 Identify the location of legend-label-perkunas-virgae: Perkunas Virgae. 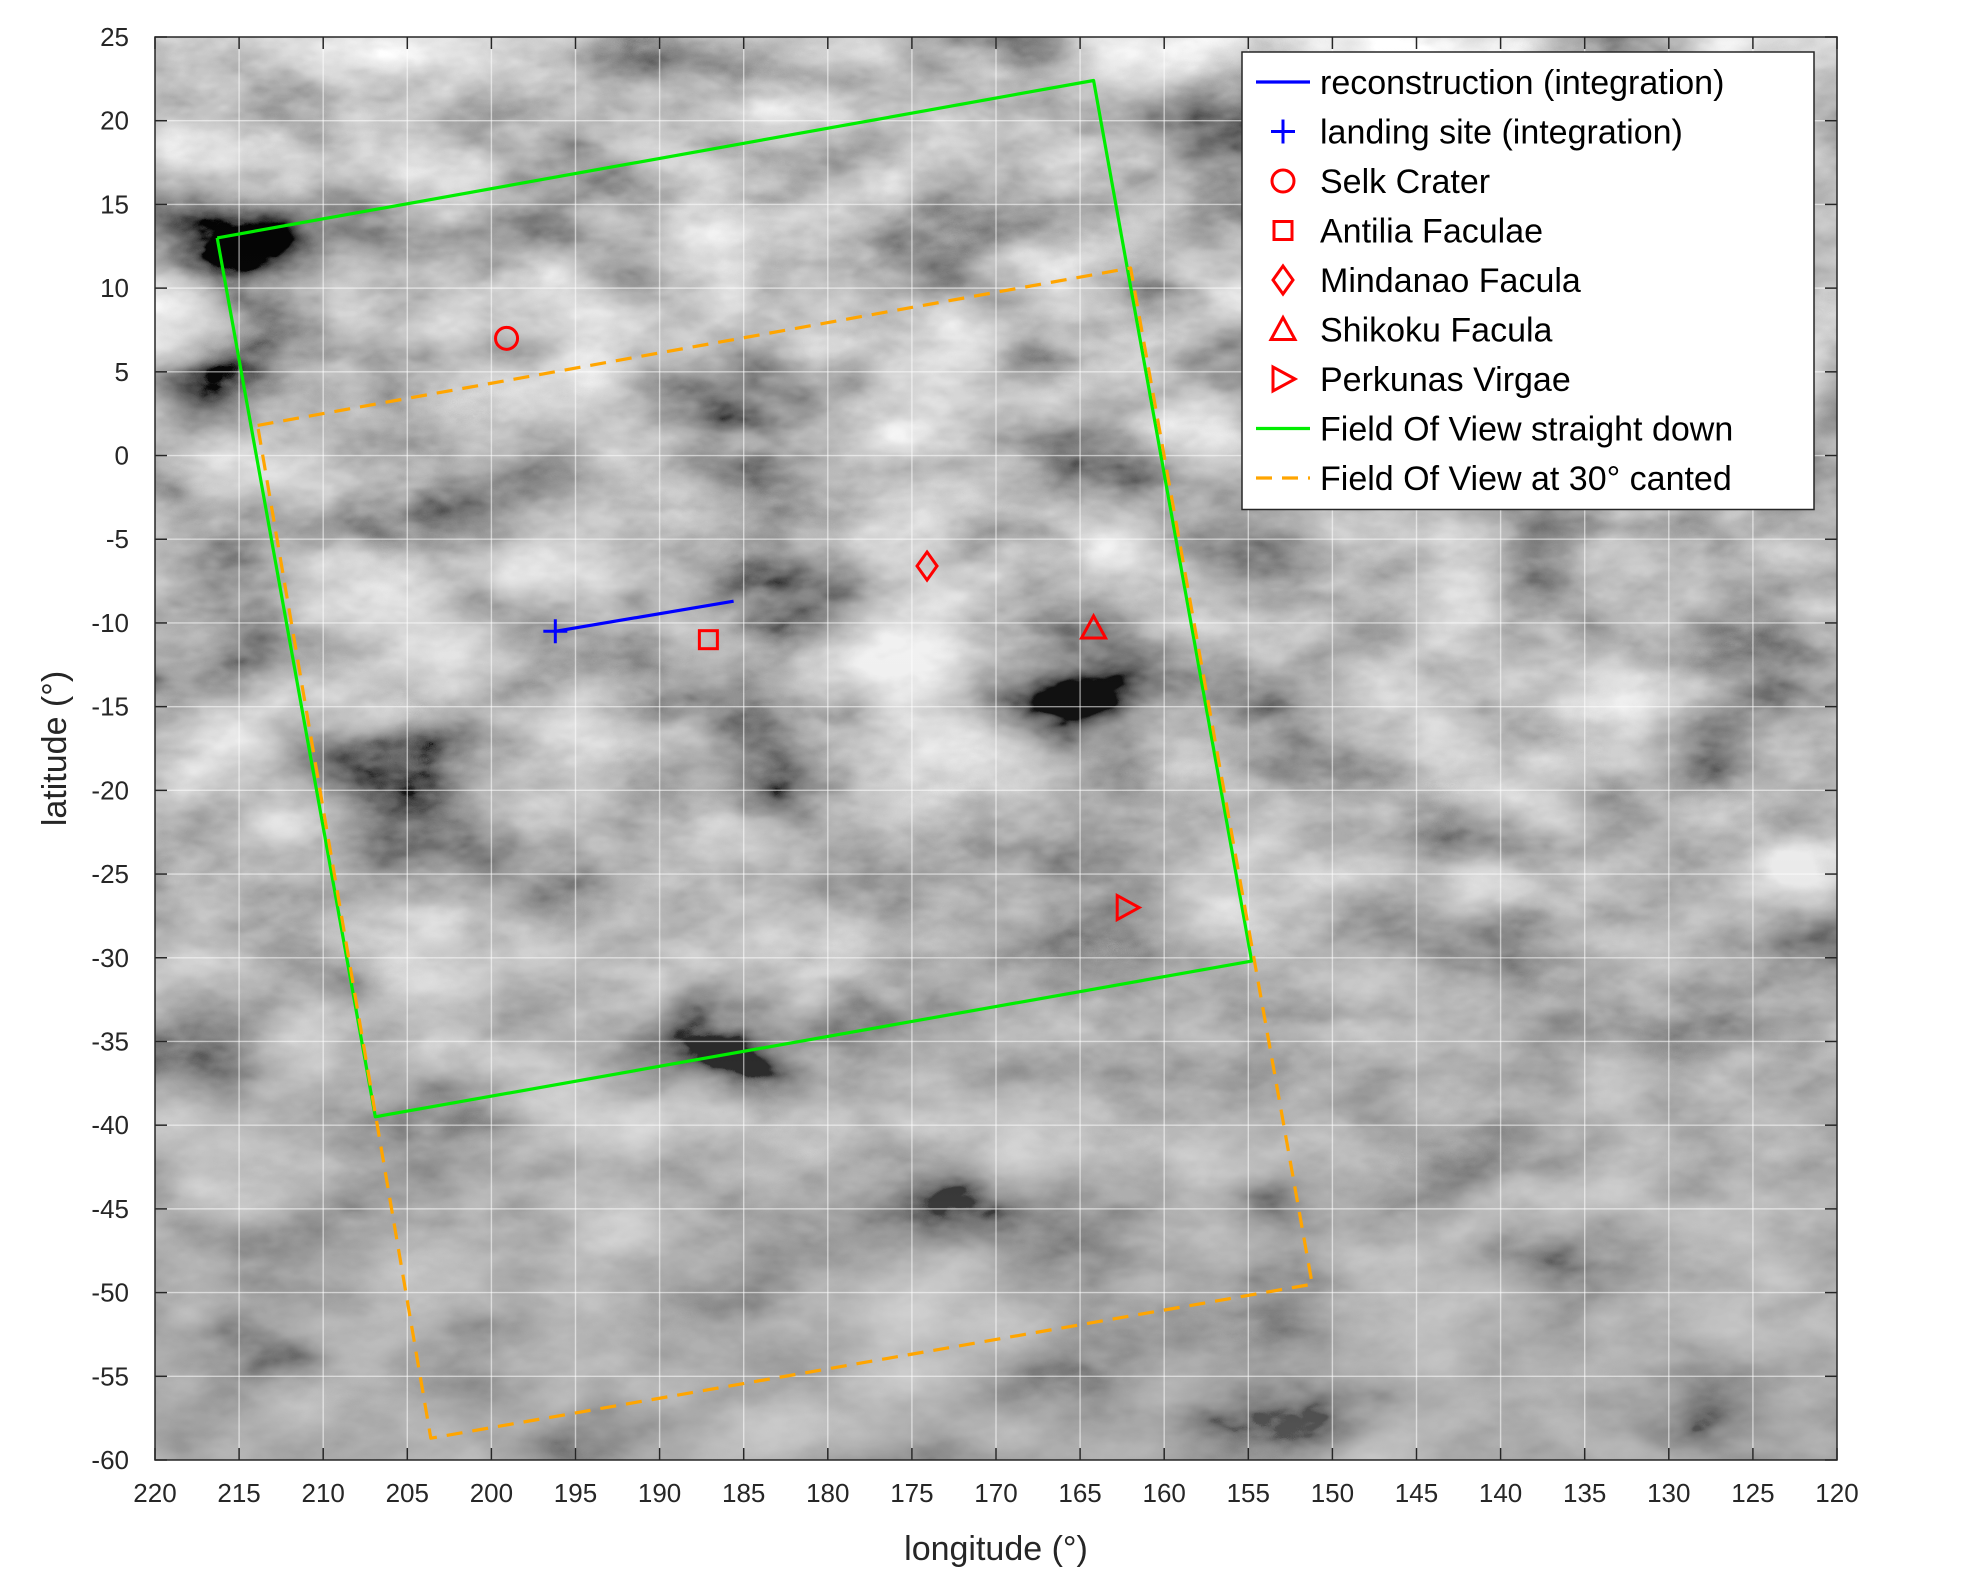
(1445, 380).